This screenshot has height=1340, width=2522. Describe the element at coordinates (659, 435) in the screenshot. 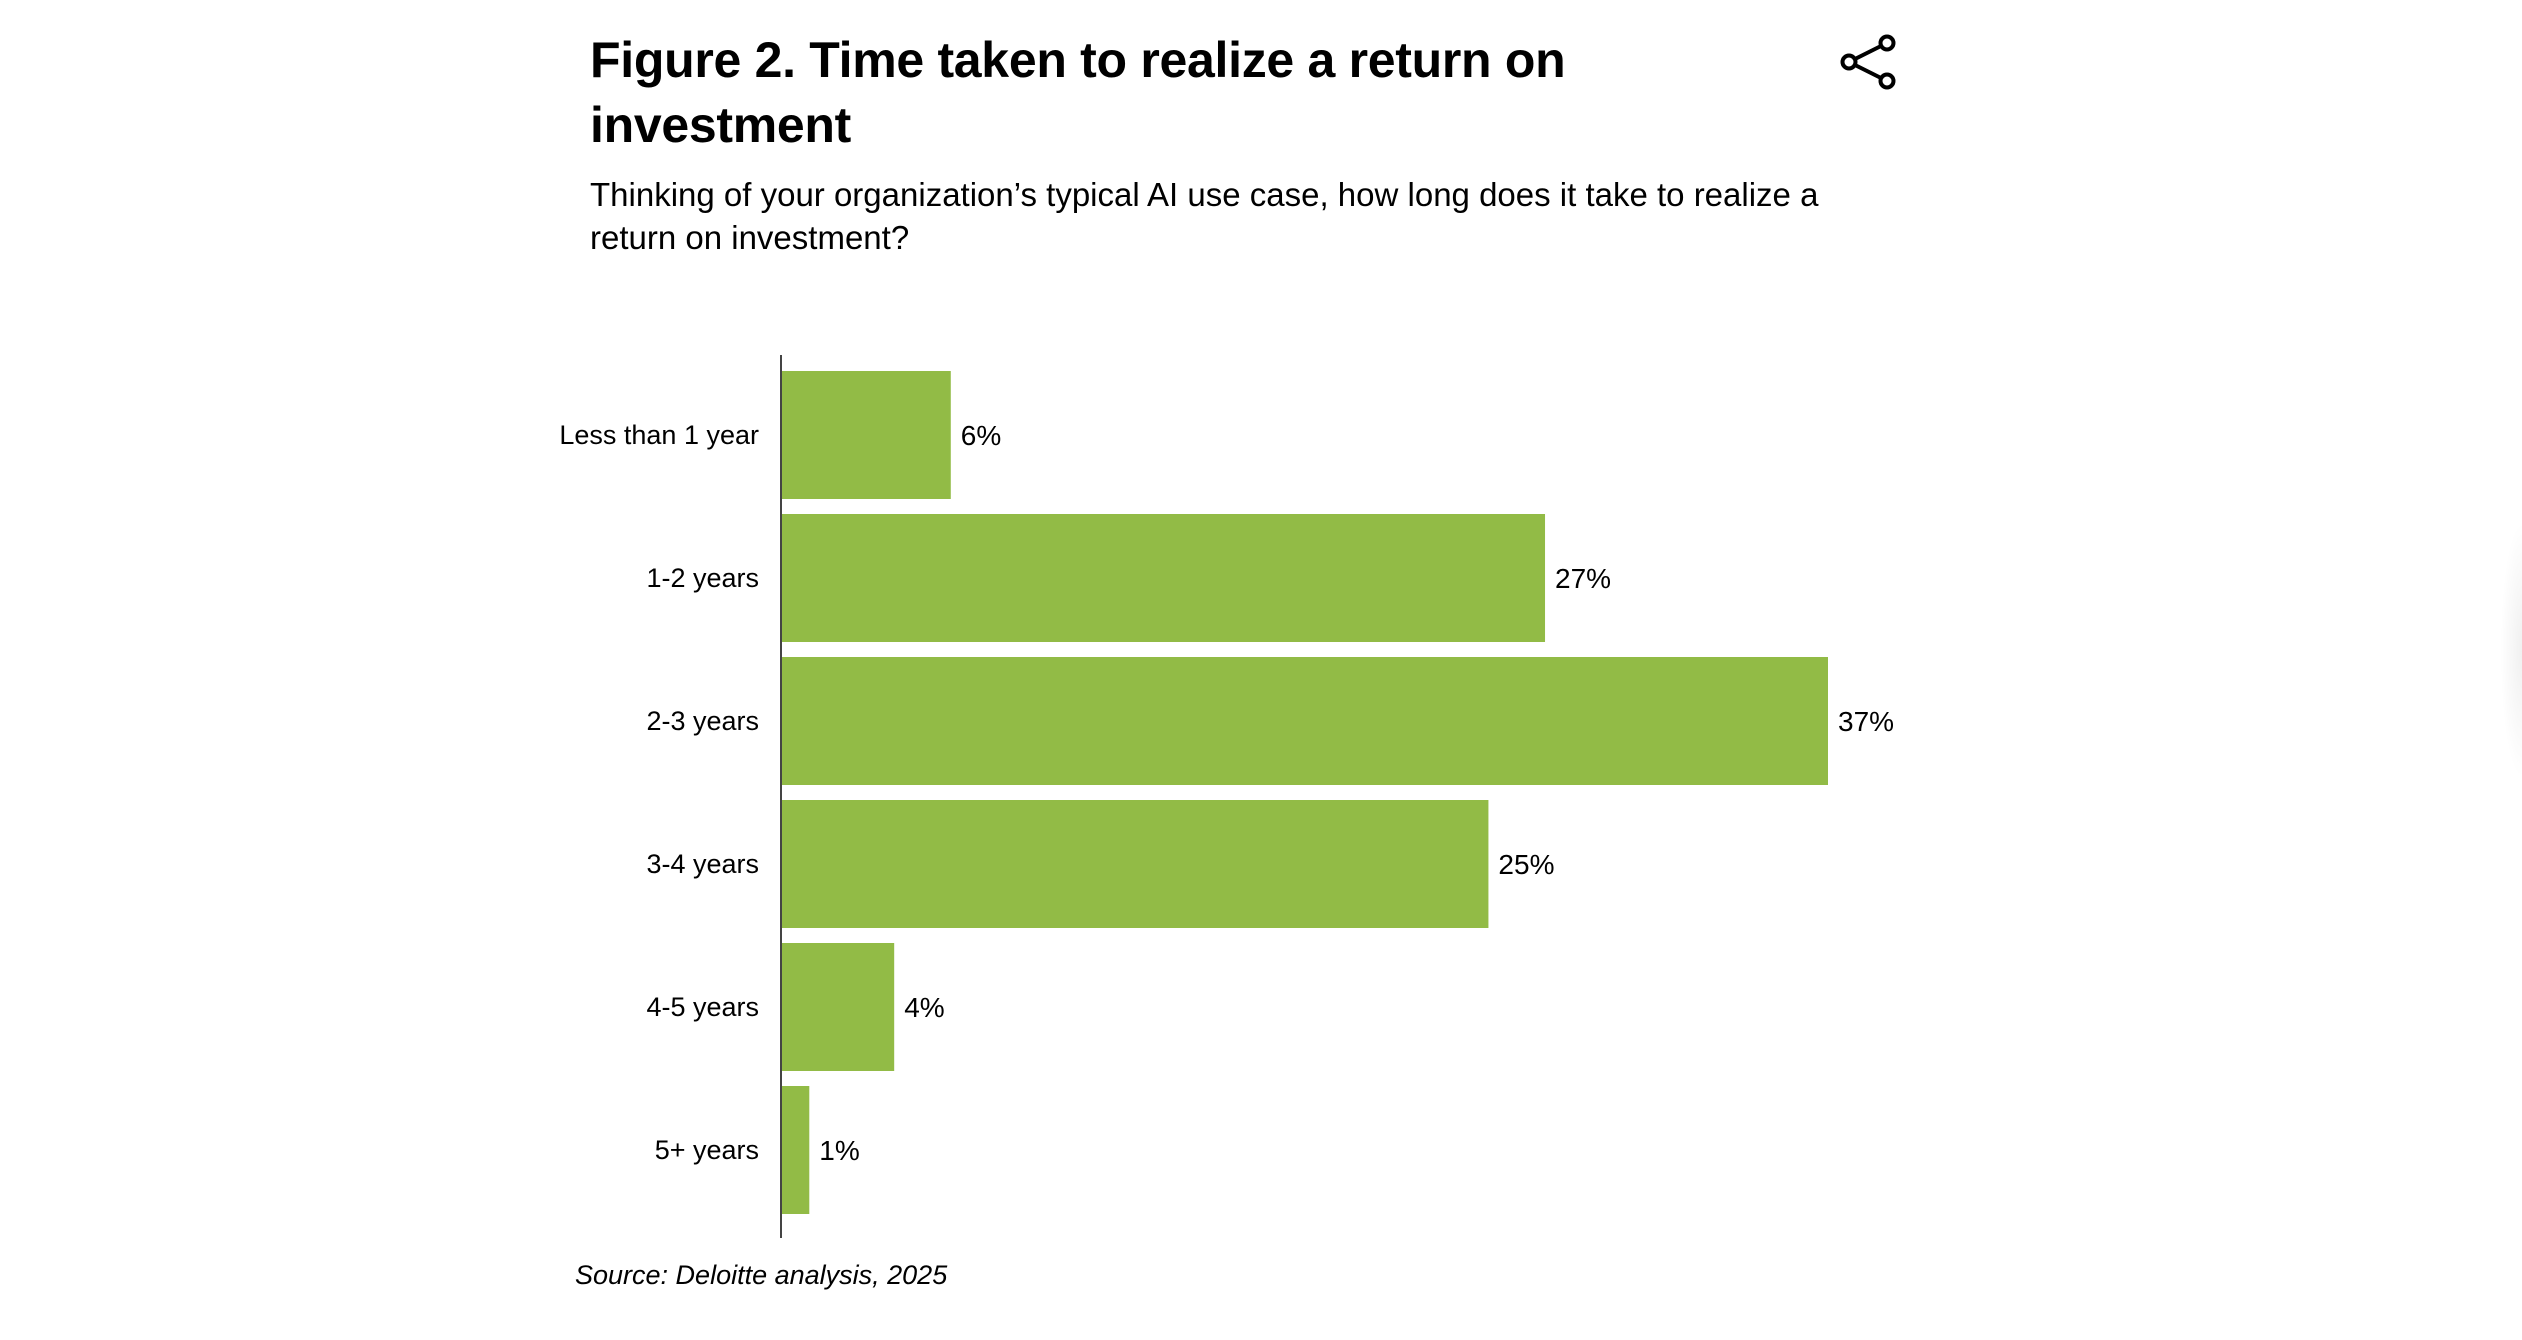

I see `category-label: Less than 1 year` at that location.